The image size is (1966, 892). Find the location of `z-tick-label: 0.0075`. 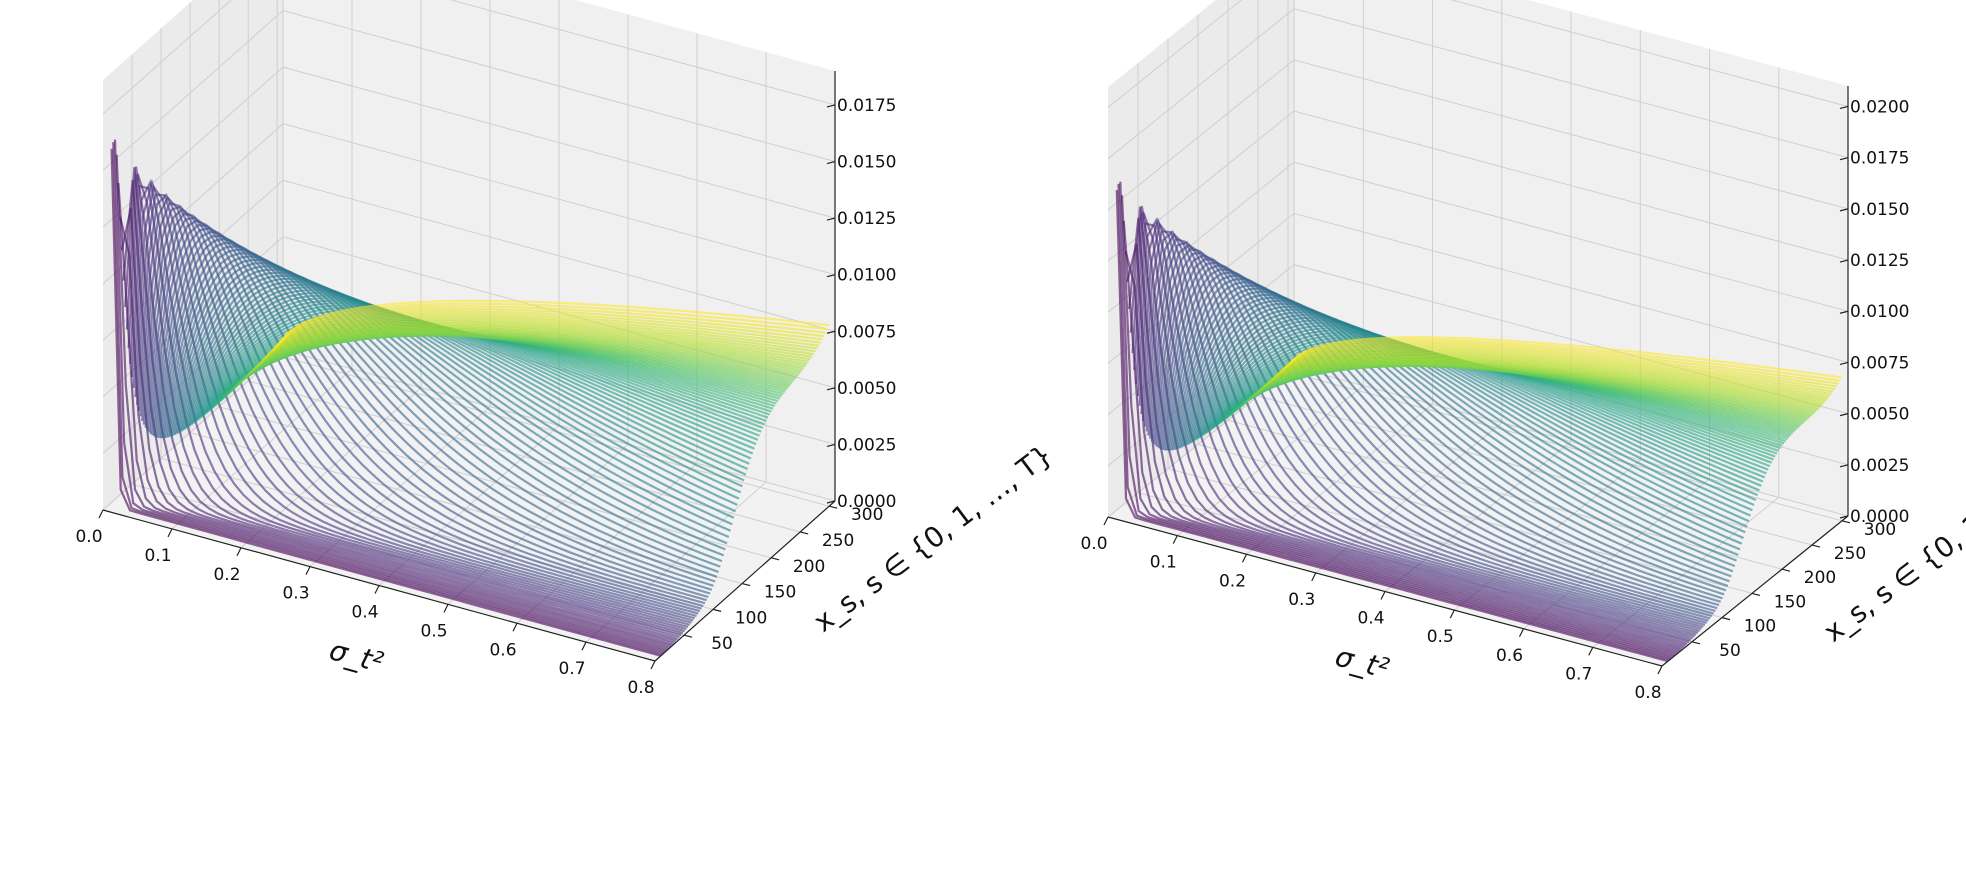

z-tick-label: 0.0075 is located at coordinates (1879, 363).